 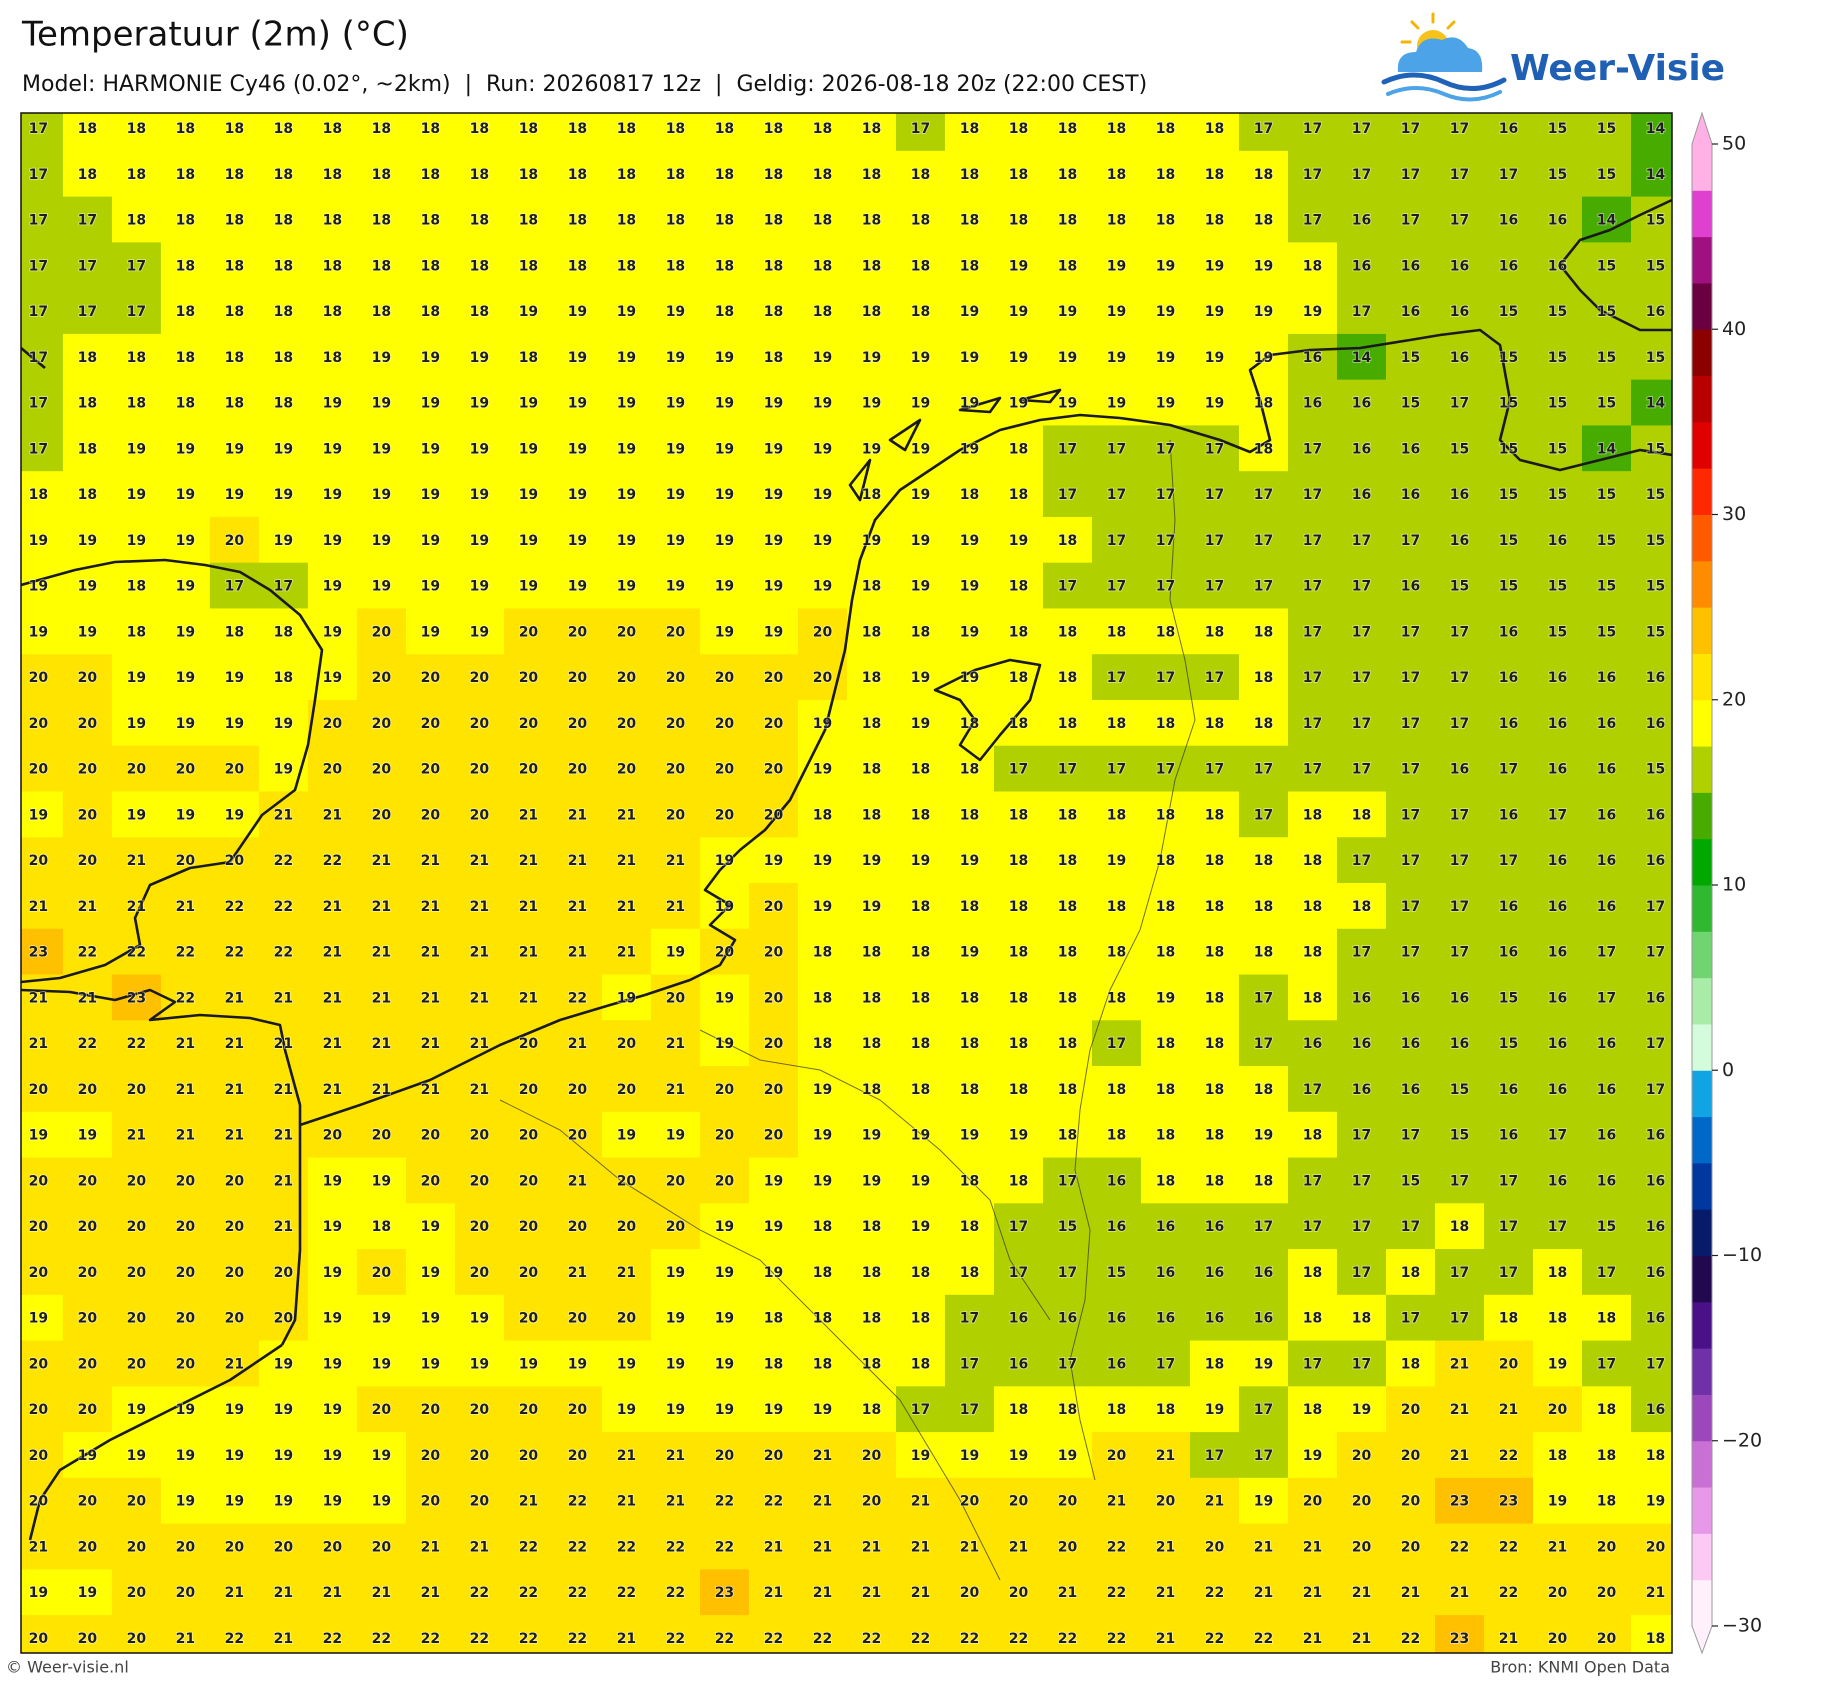 What do you see at coordinates (1702, 1232) in the screenshot?
I see `colorbar-band` at bounding box center [1702, 1232].